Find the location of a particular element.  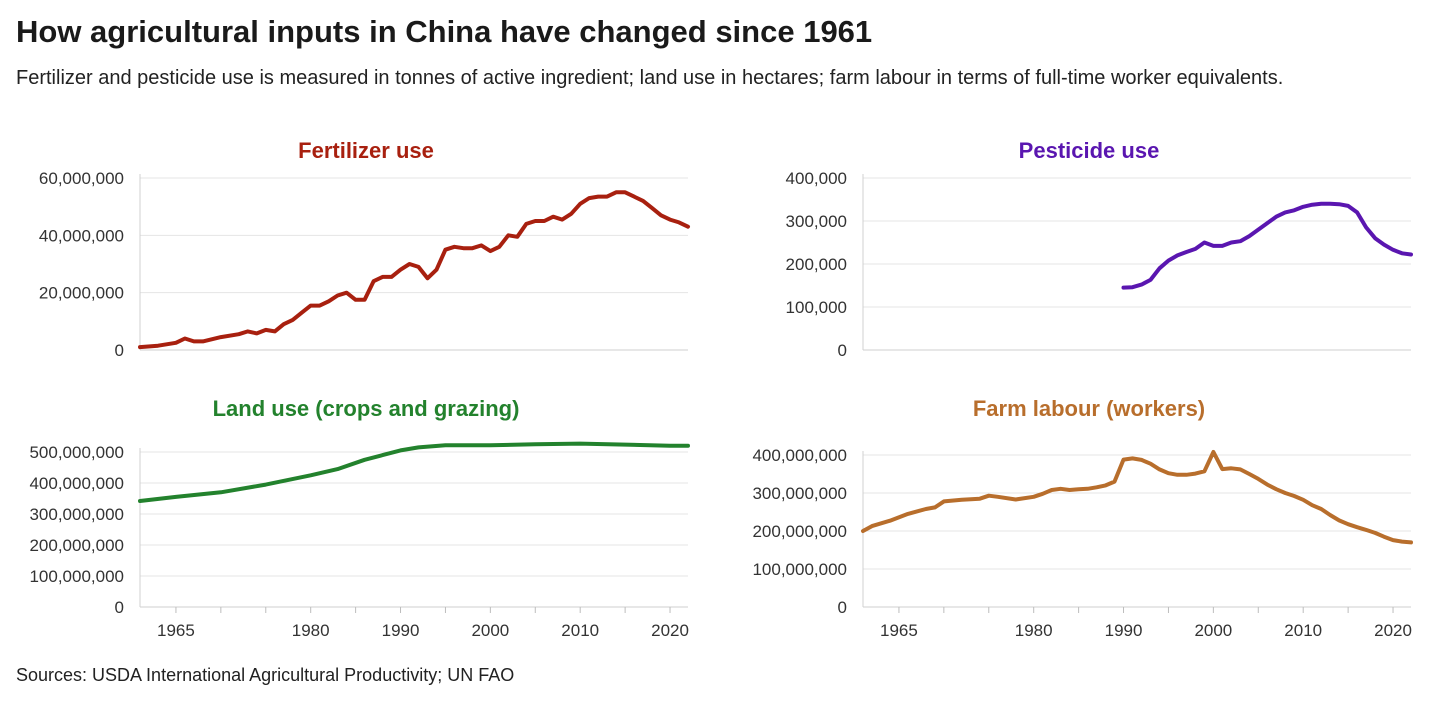

chart-title: Land use (crops and grazing) is located at coordinates (366, 408).